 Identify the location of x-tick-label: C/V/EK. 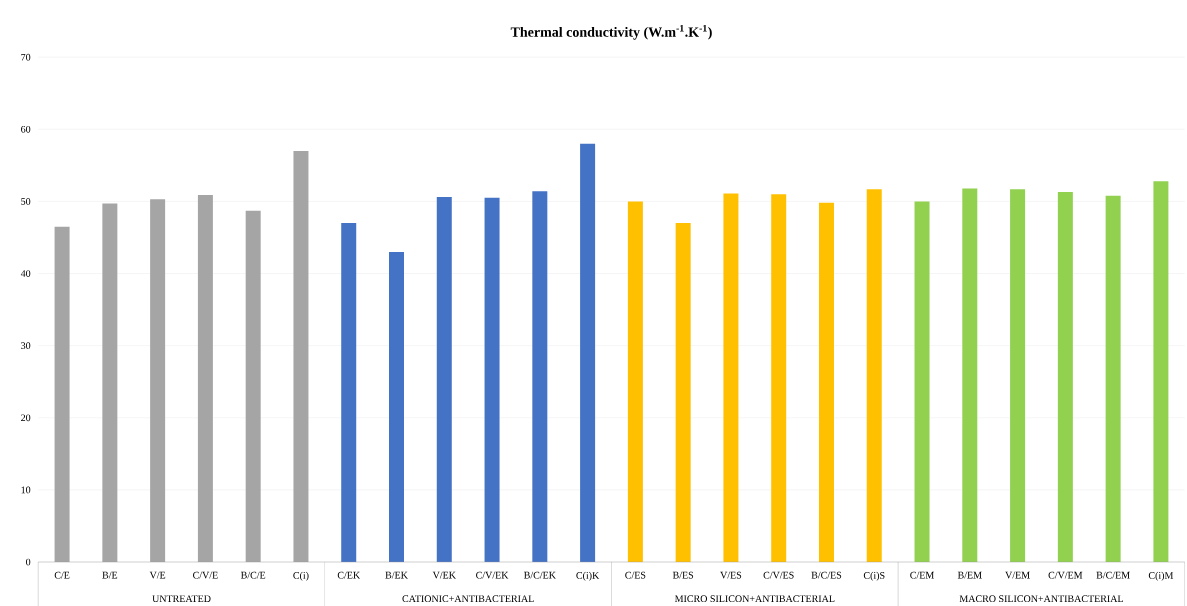
(492, 575).